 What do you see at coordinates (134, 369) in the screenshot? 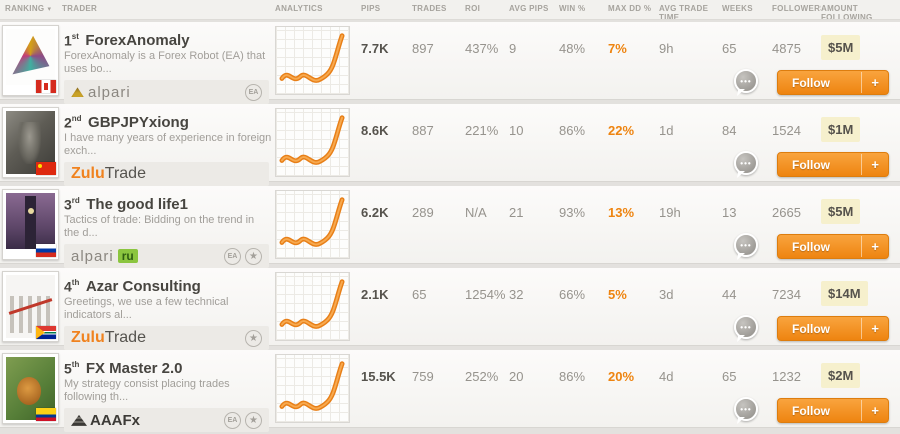
I see `trader-name-link: FX Master 2.0` at bounding box center [134, 369].